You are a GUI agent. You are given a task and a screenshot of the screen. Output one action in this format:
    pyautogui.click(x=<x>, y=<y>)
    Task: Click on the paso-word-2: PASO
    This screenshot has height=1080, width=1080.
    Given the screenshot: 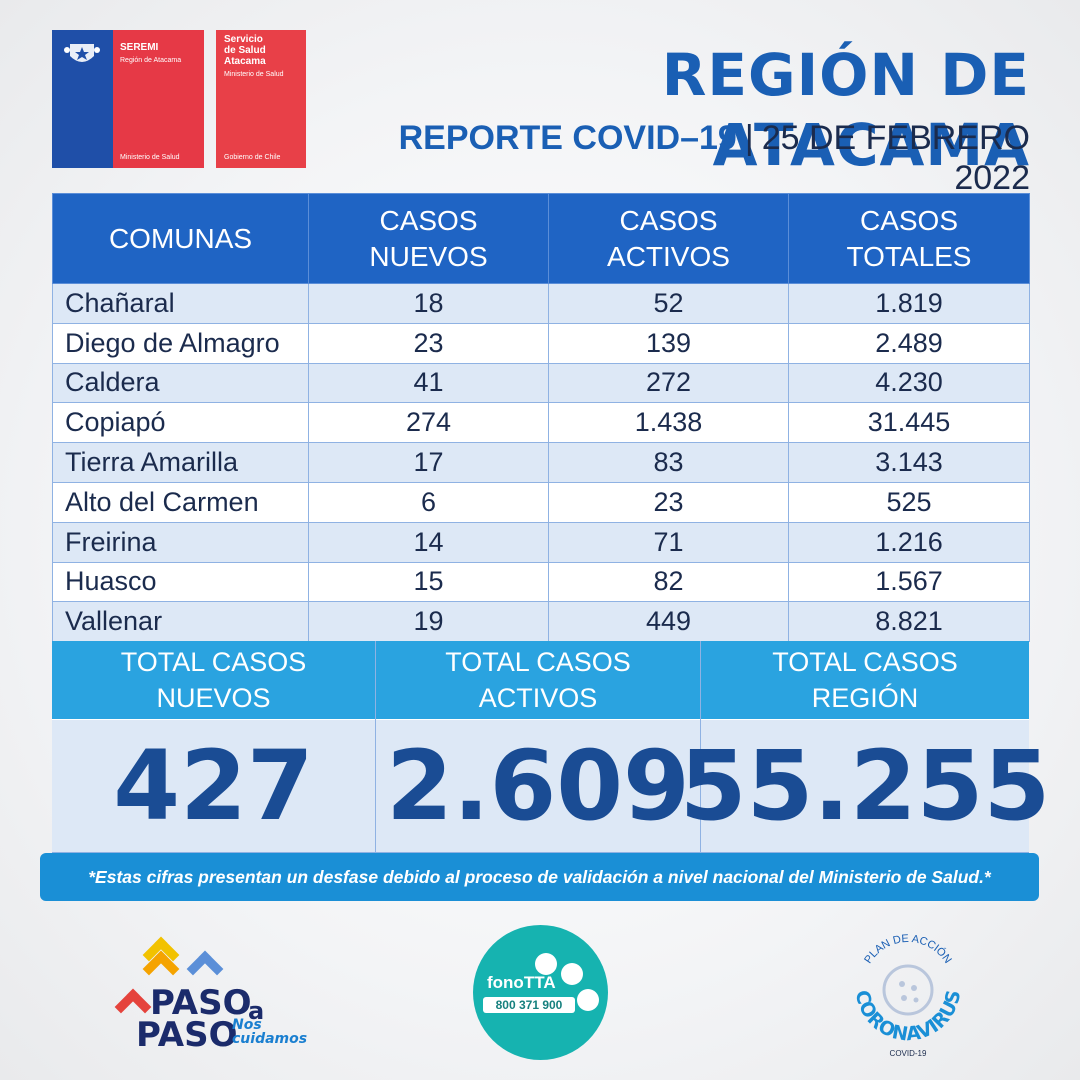 What is the action you would take?
    pyautogui.click(x=187, y=1035)
    